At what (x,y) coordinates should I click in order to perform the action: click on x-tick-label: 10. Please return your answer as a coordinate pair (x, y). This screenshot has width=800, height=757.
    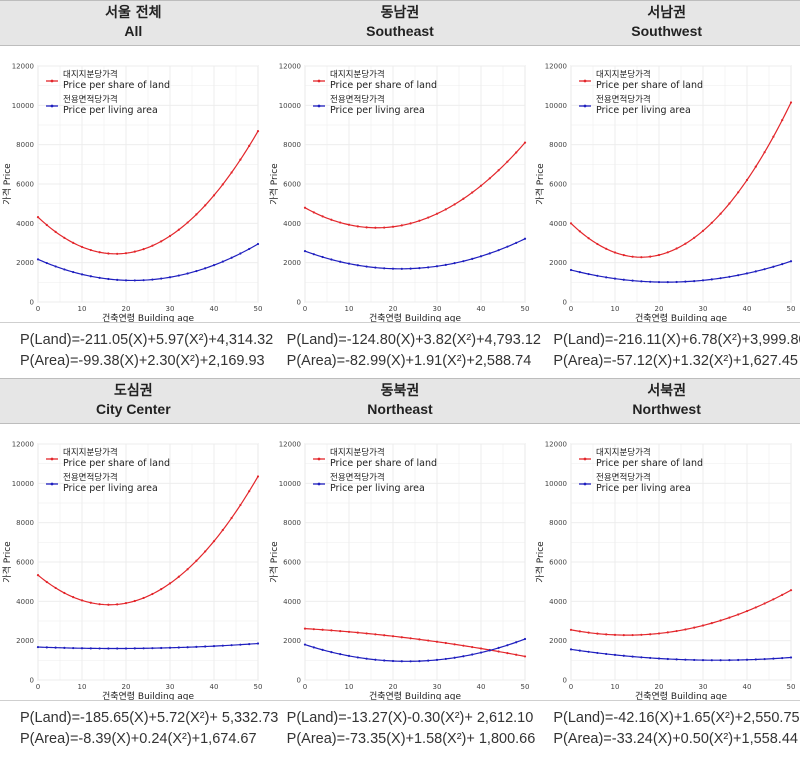
    Looking at the image, I should click on (348, 309).